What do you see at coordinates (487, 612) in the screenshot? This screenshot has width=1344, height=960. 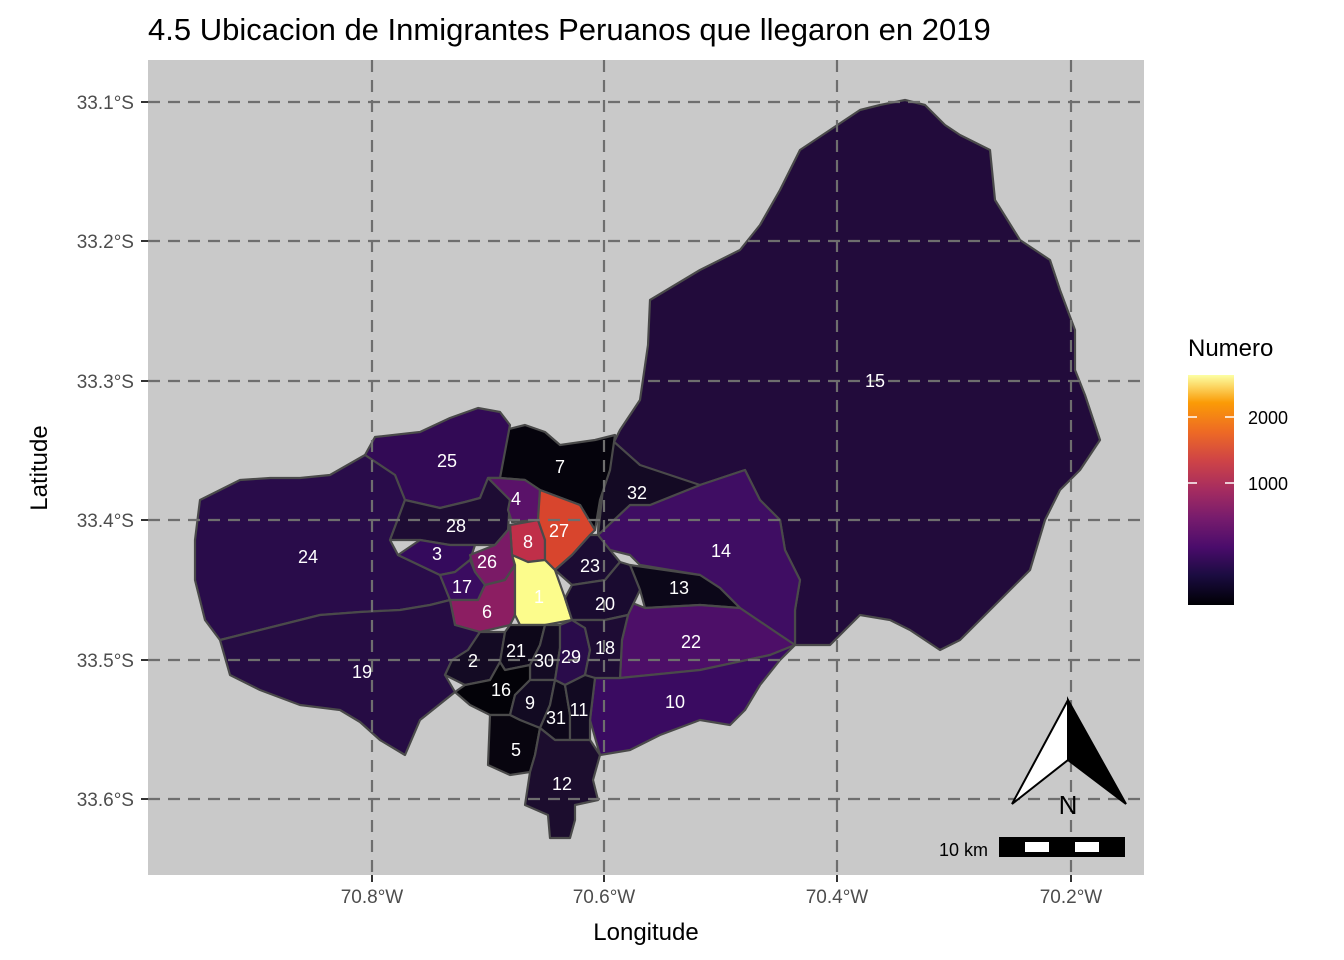 I see `region-label-6: 6` at bounding box center [487, 612].